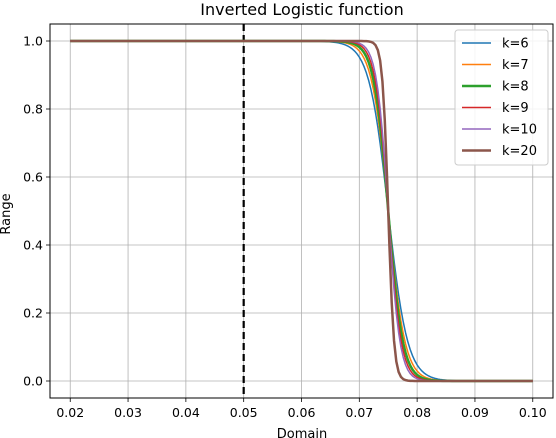 This screenshot has width=556, height=438. I want to click on x-tick-label: 0.09, so click(475, 412).